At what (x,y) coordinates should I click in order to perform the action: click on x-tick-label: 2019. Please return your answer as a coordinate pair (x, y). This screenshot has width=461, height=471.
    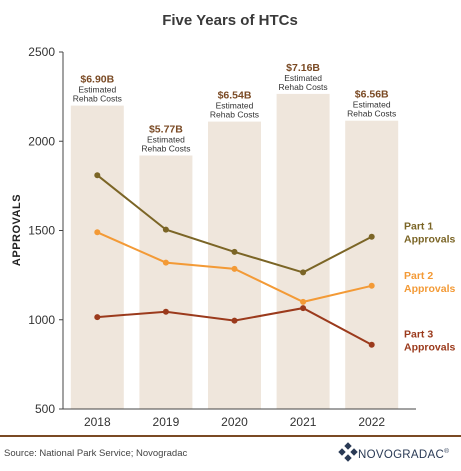
    Looking at the image, I should click on (166, 422).